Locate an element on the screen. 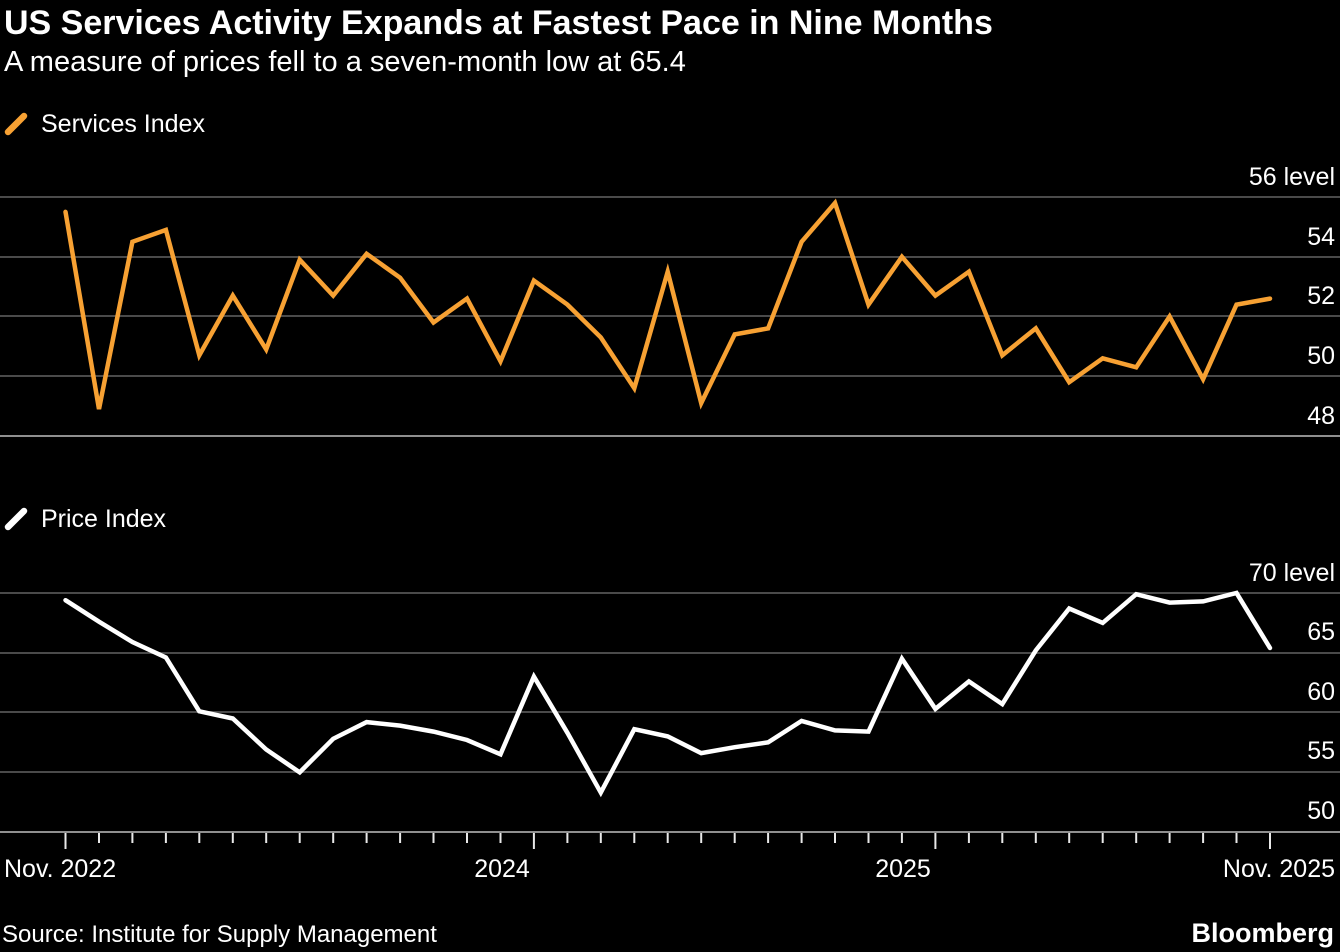 Image resolution: width=1340 pixels, height=952 pixels. y-tick-label: 54 is located at coordinates (1321, 237).